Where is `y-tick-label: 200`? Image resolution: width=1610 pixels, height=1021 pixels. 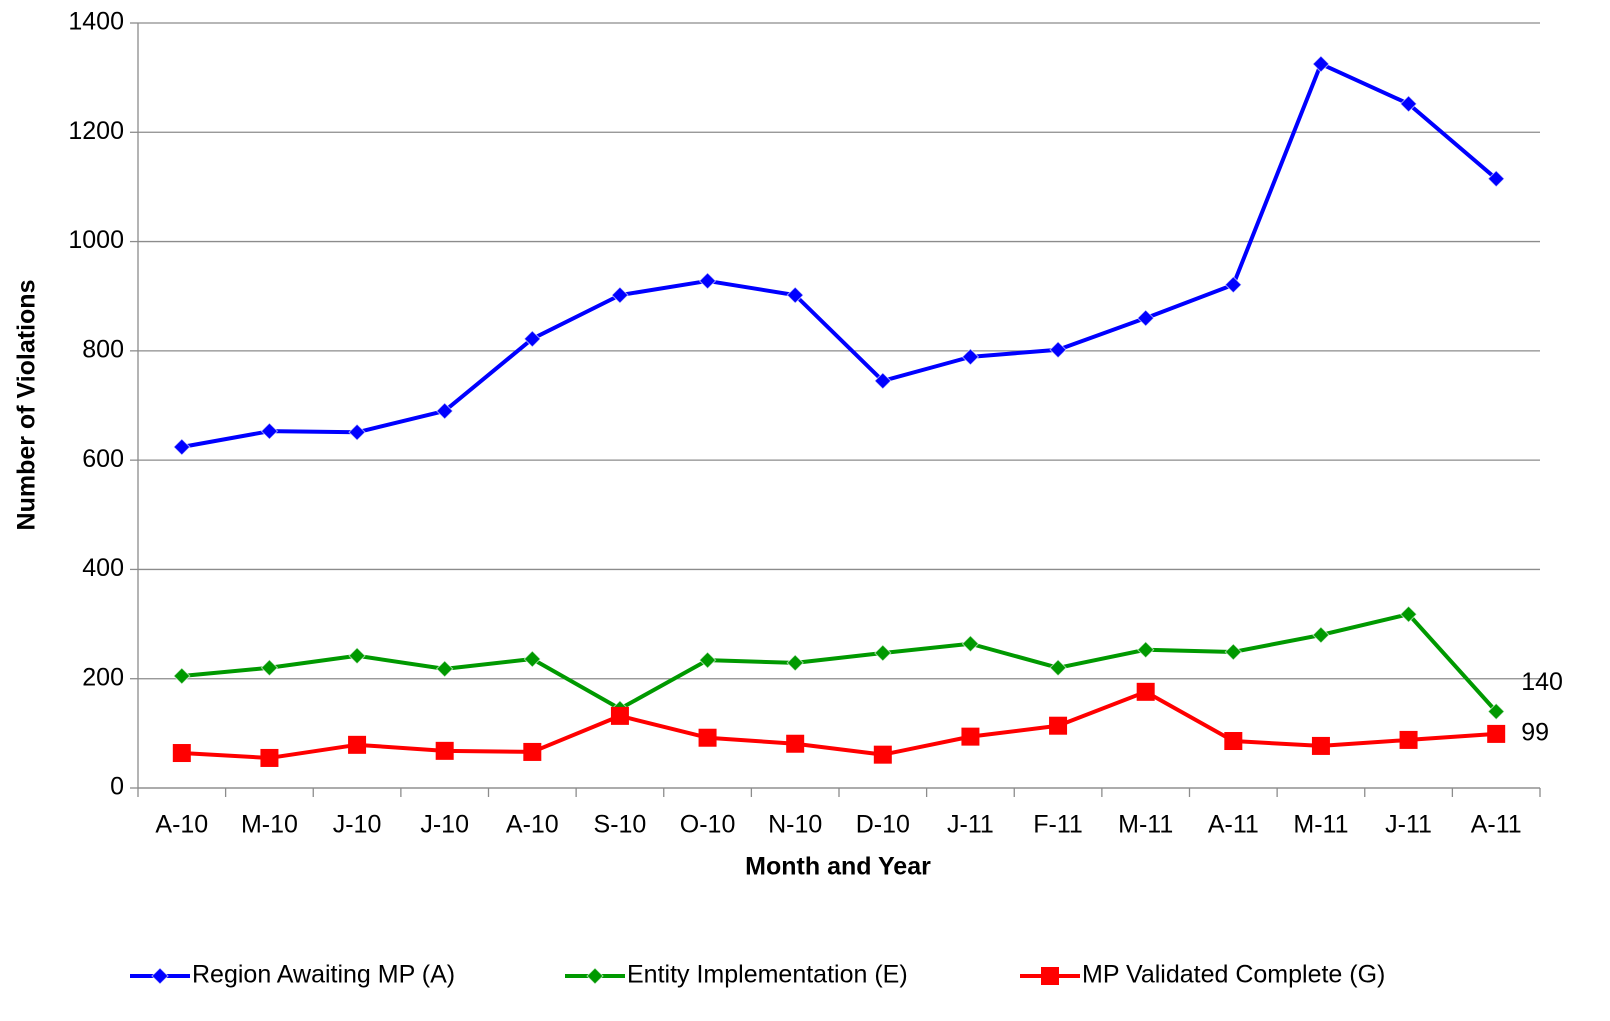
y-tick-label: 200 is located at coordinates (103, 677).